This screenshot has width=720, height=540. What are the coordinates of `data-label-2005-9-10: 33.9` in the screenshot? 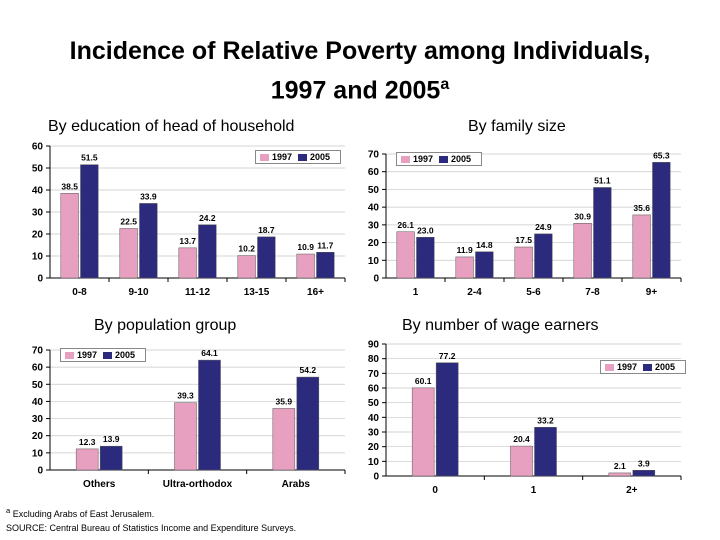 It's located at (148, 196).